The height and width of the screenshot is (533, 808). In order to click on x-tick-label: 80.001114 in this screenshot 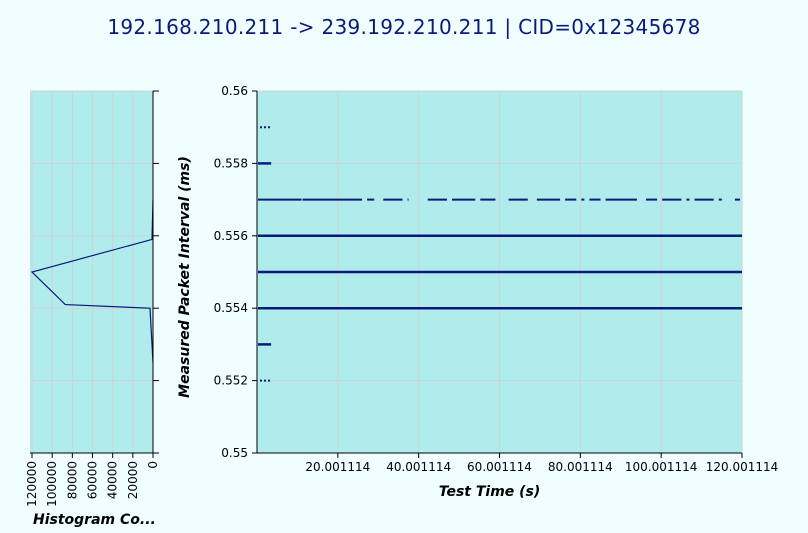, I will do `click(580, 467)`.